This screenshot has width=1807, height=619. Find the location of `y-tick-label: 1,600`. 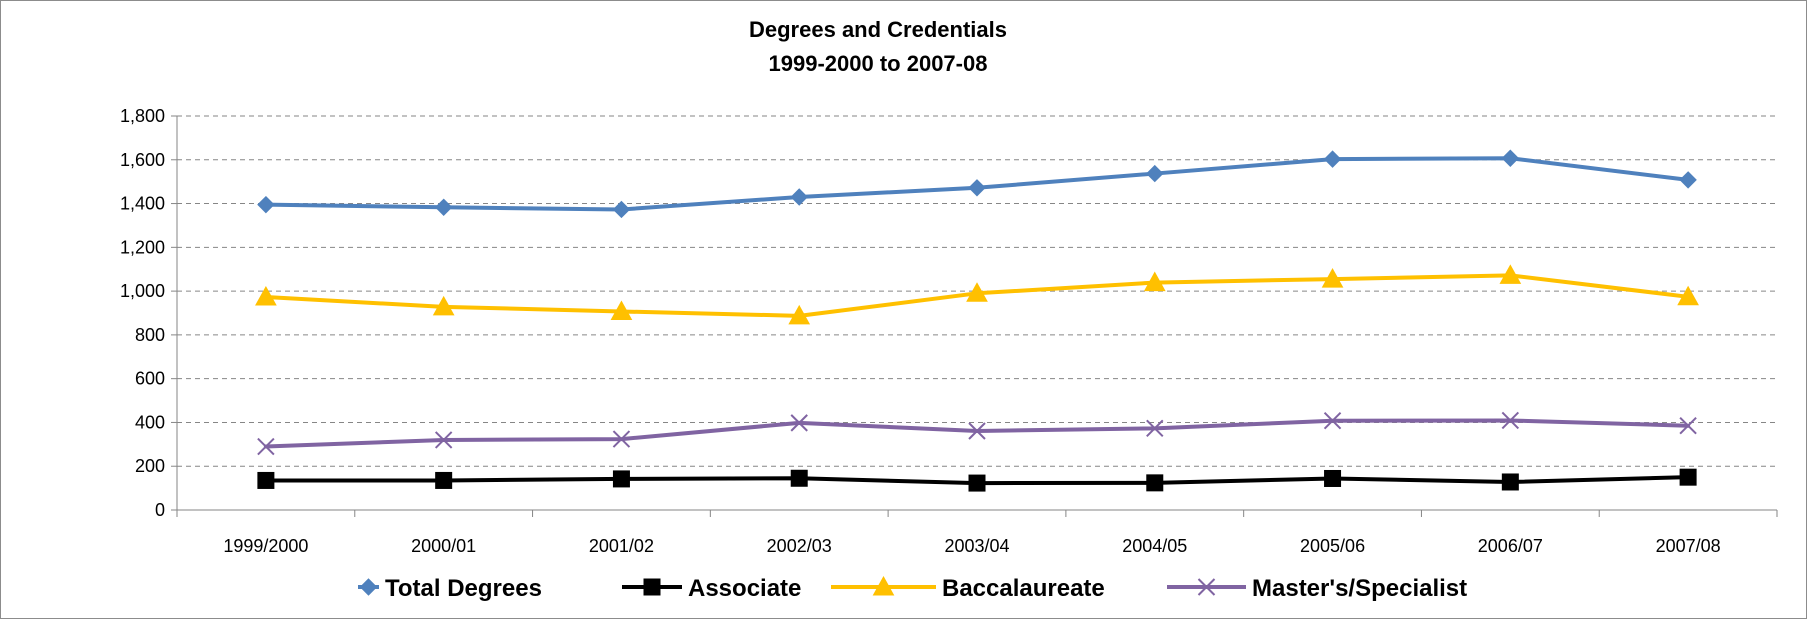

y-tick-label: 1,600 is located at coordinates (142, 160).